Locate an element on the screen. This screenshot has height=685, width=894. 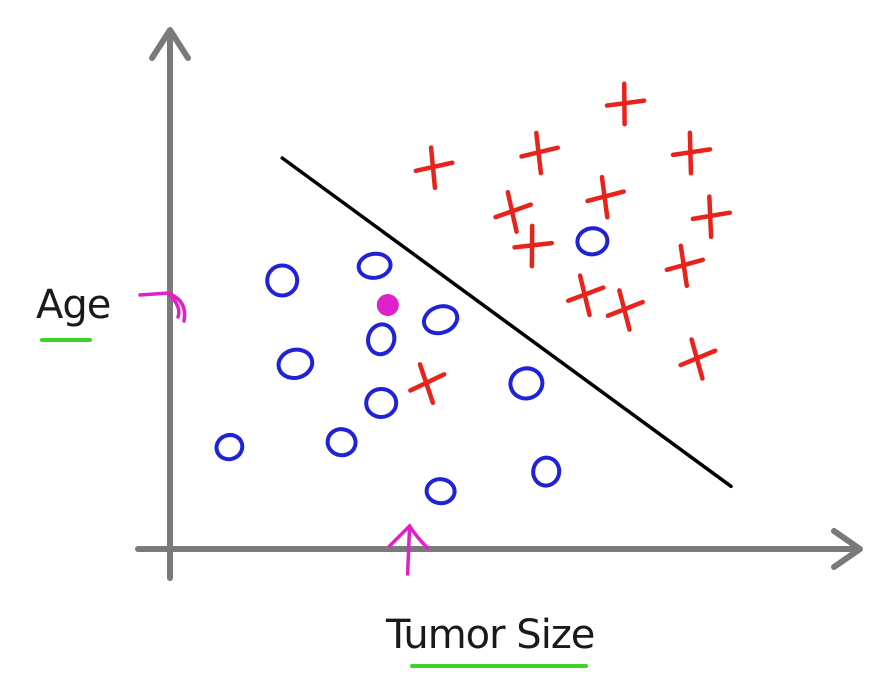
x-axis-label: Tumor Size is located at coordinates (490, 635).